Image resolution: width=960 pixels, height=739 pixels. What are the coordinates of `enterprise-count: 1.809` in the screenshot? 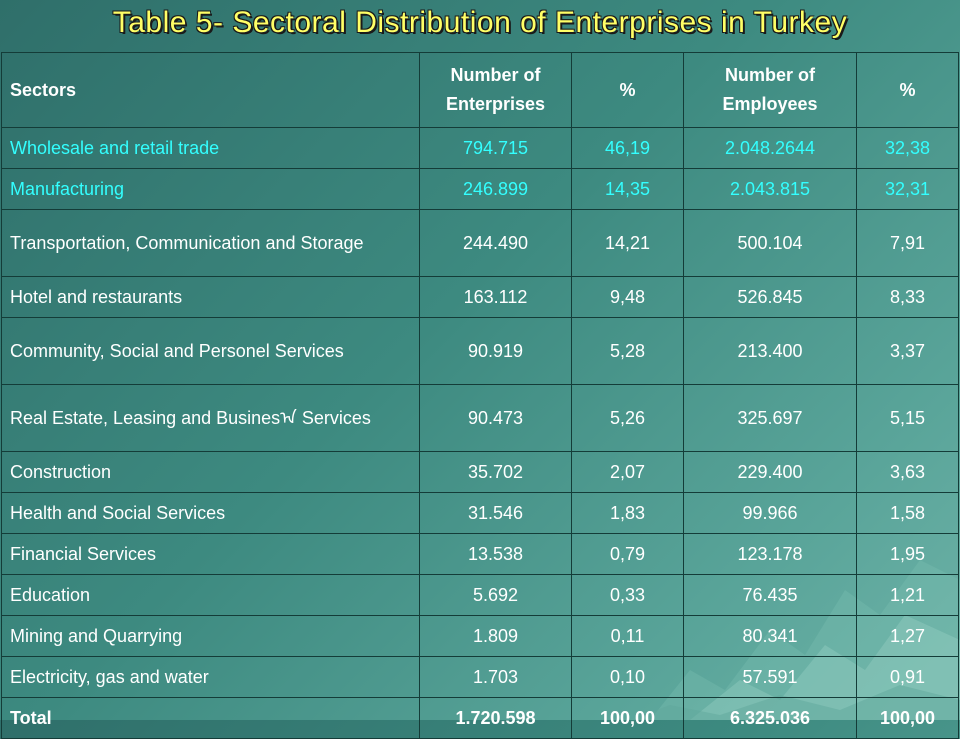 It's located at (495, 636).